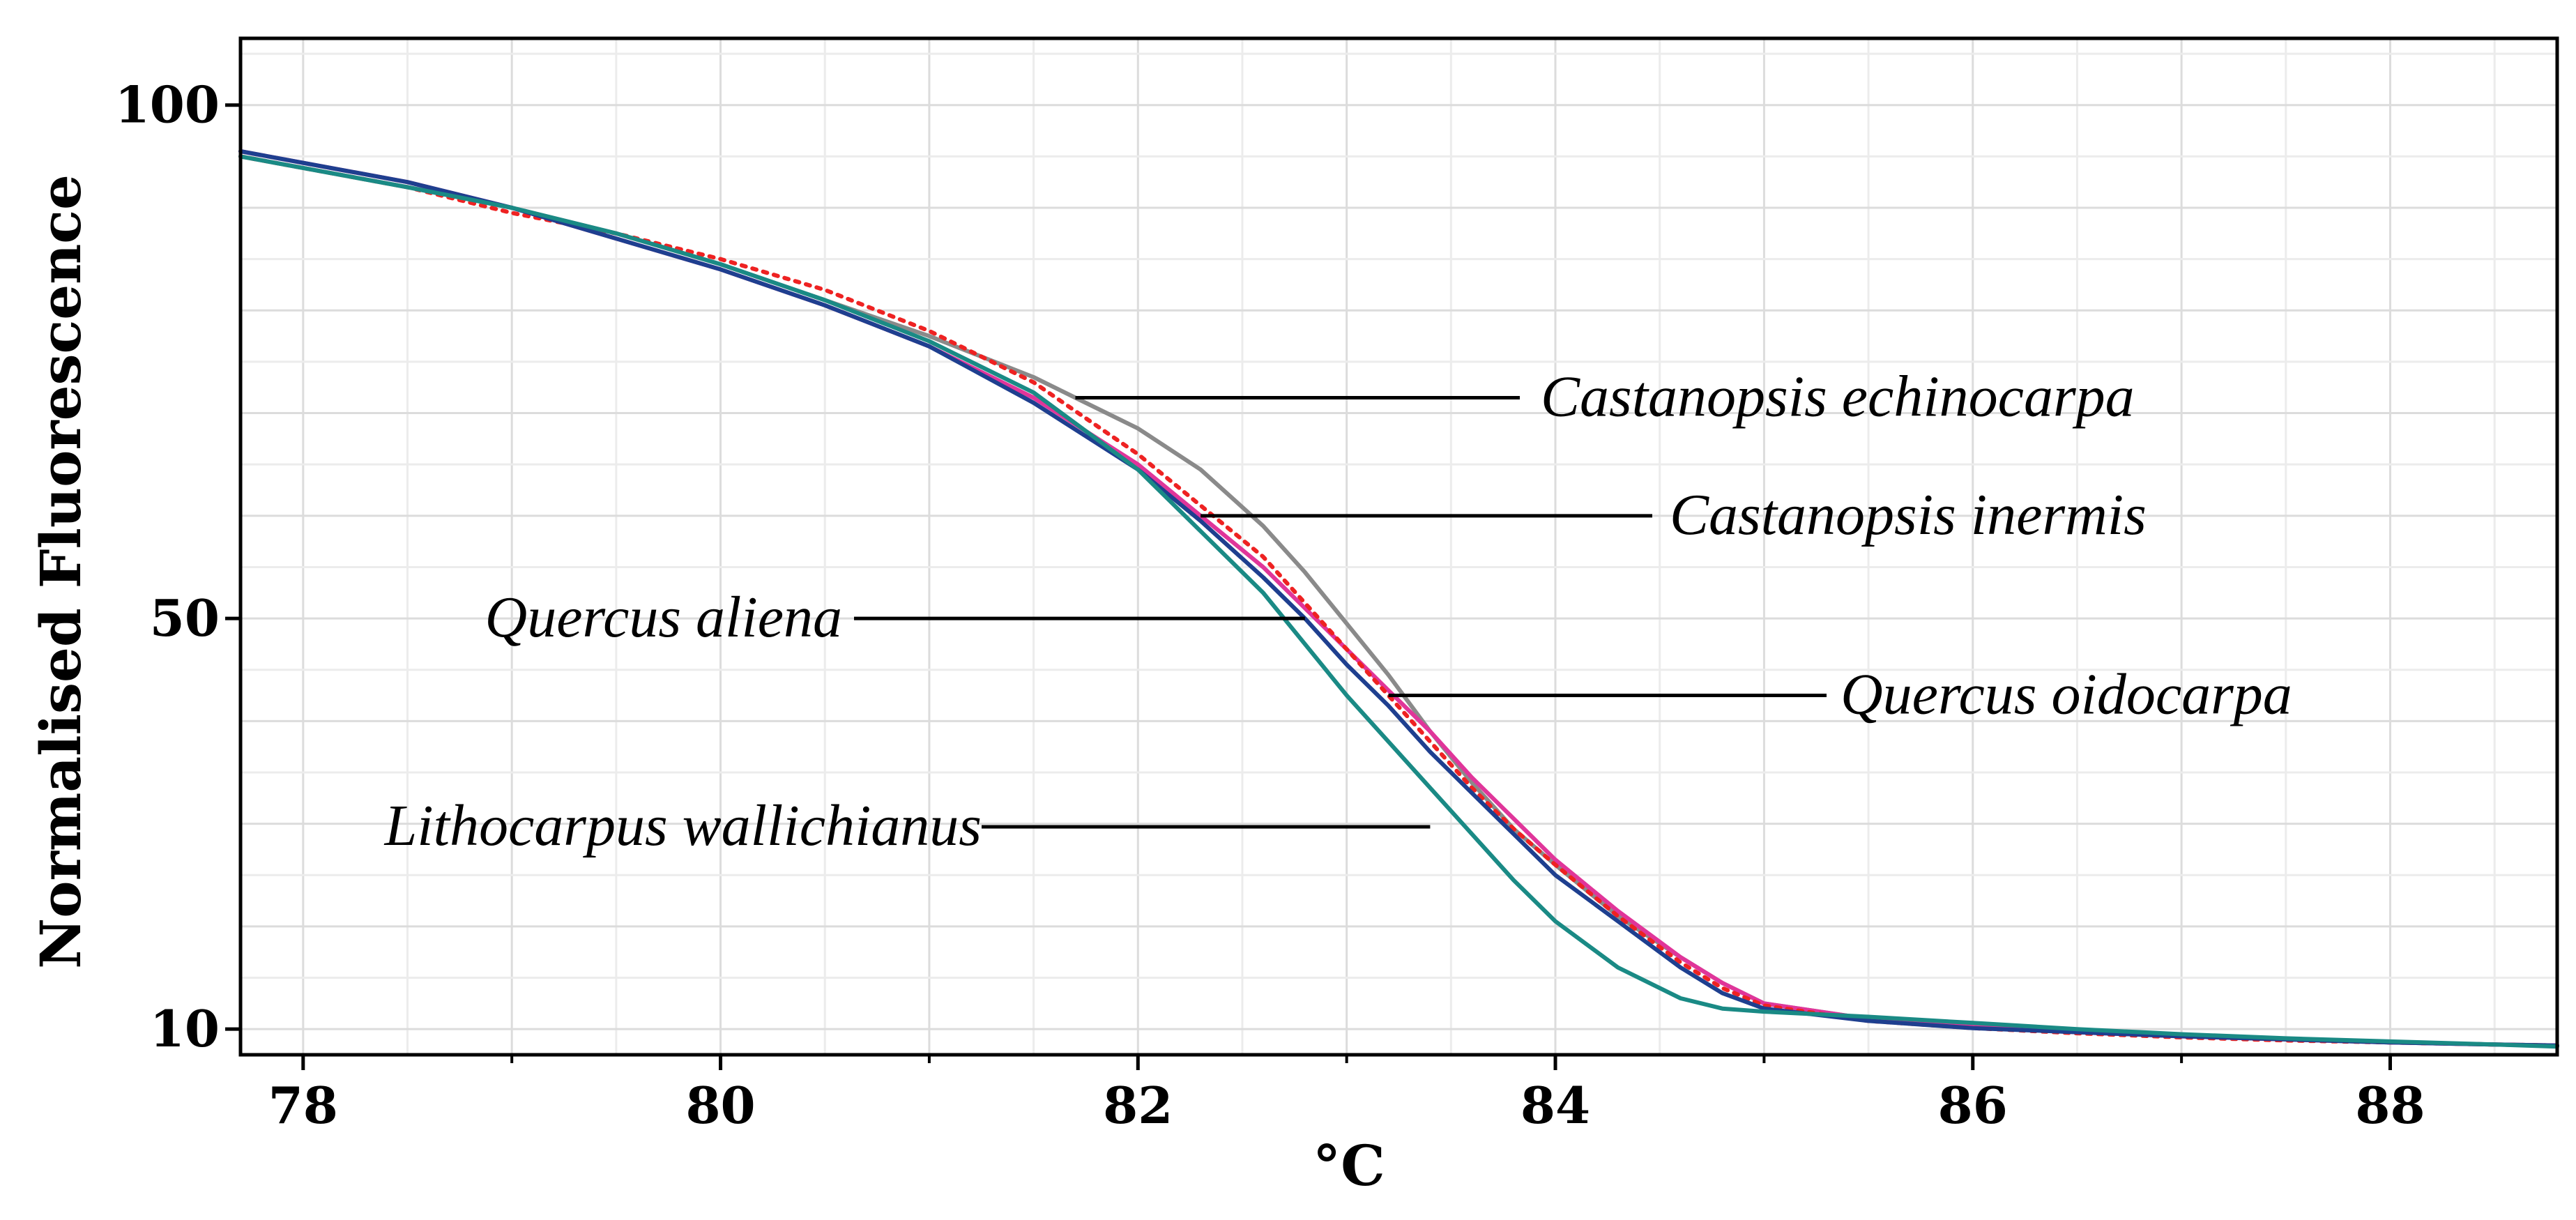 This screenshot has width=2576, height=1220. What do you see at coordinates (303, 1105) in the screenshot?
I see `x-tick-label: 78` at bounding box center [303, 1105].